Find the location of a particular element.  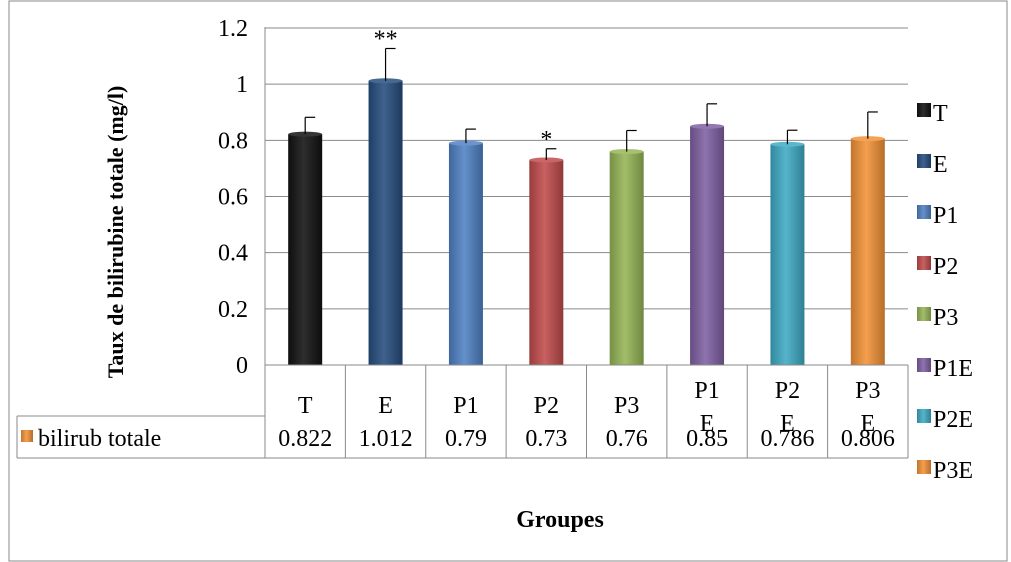

y-tick-label: 1.2 is located at coordinates (233, 29).